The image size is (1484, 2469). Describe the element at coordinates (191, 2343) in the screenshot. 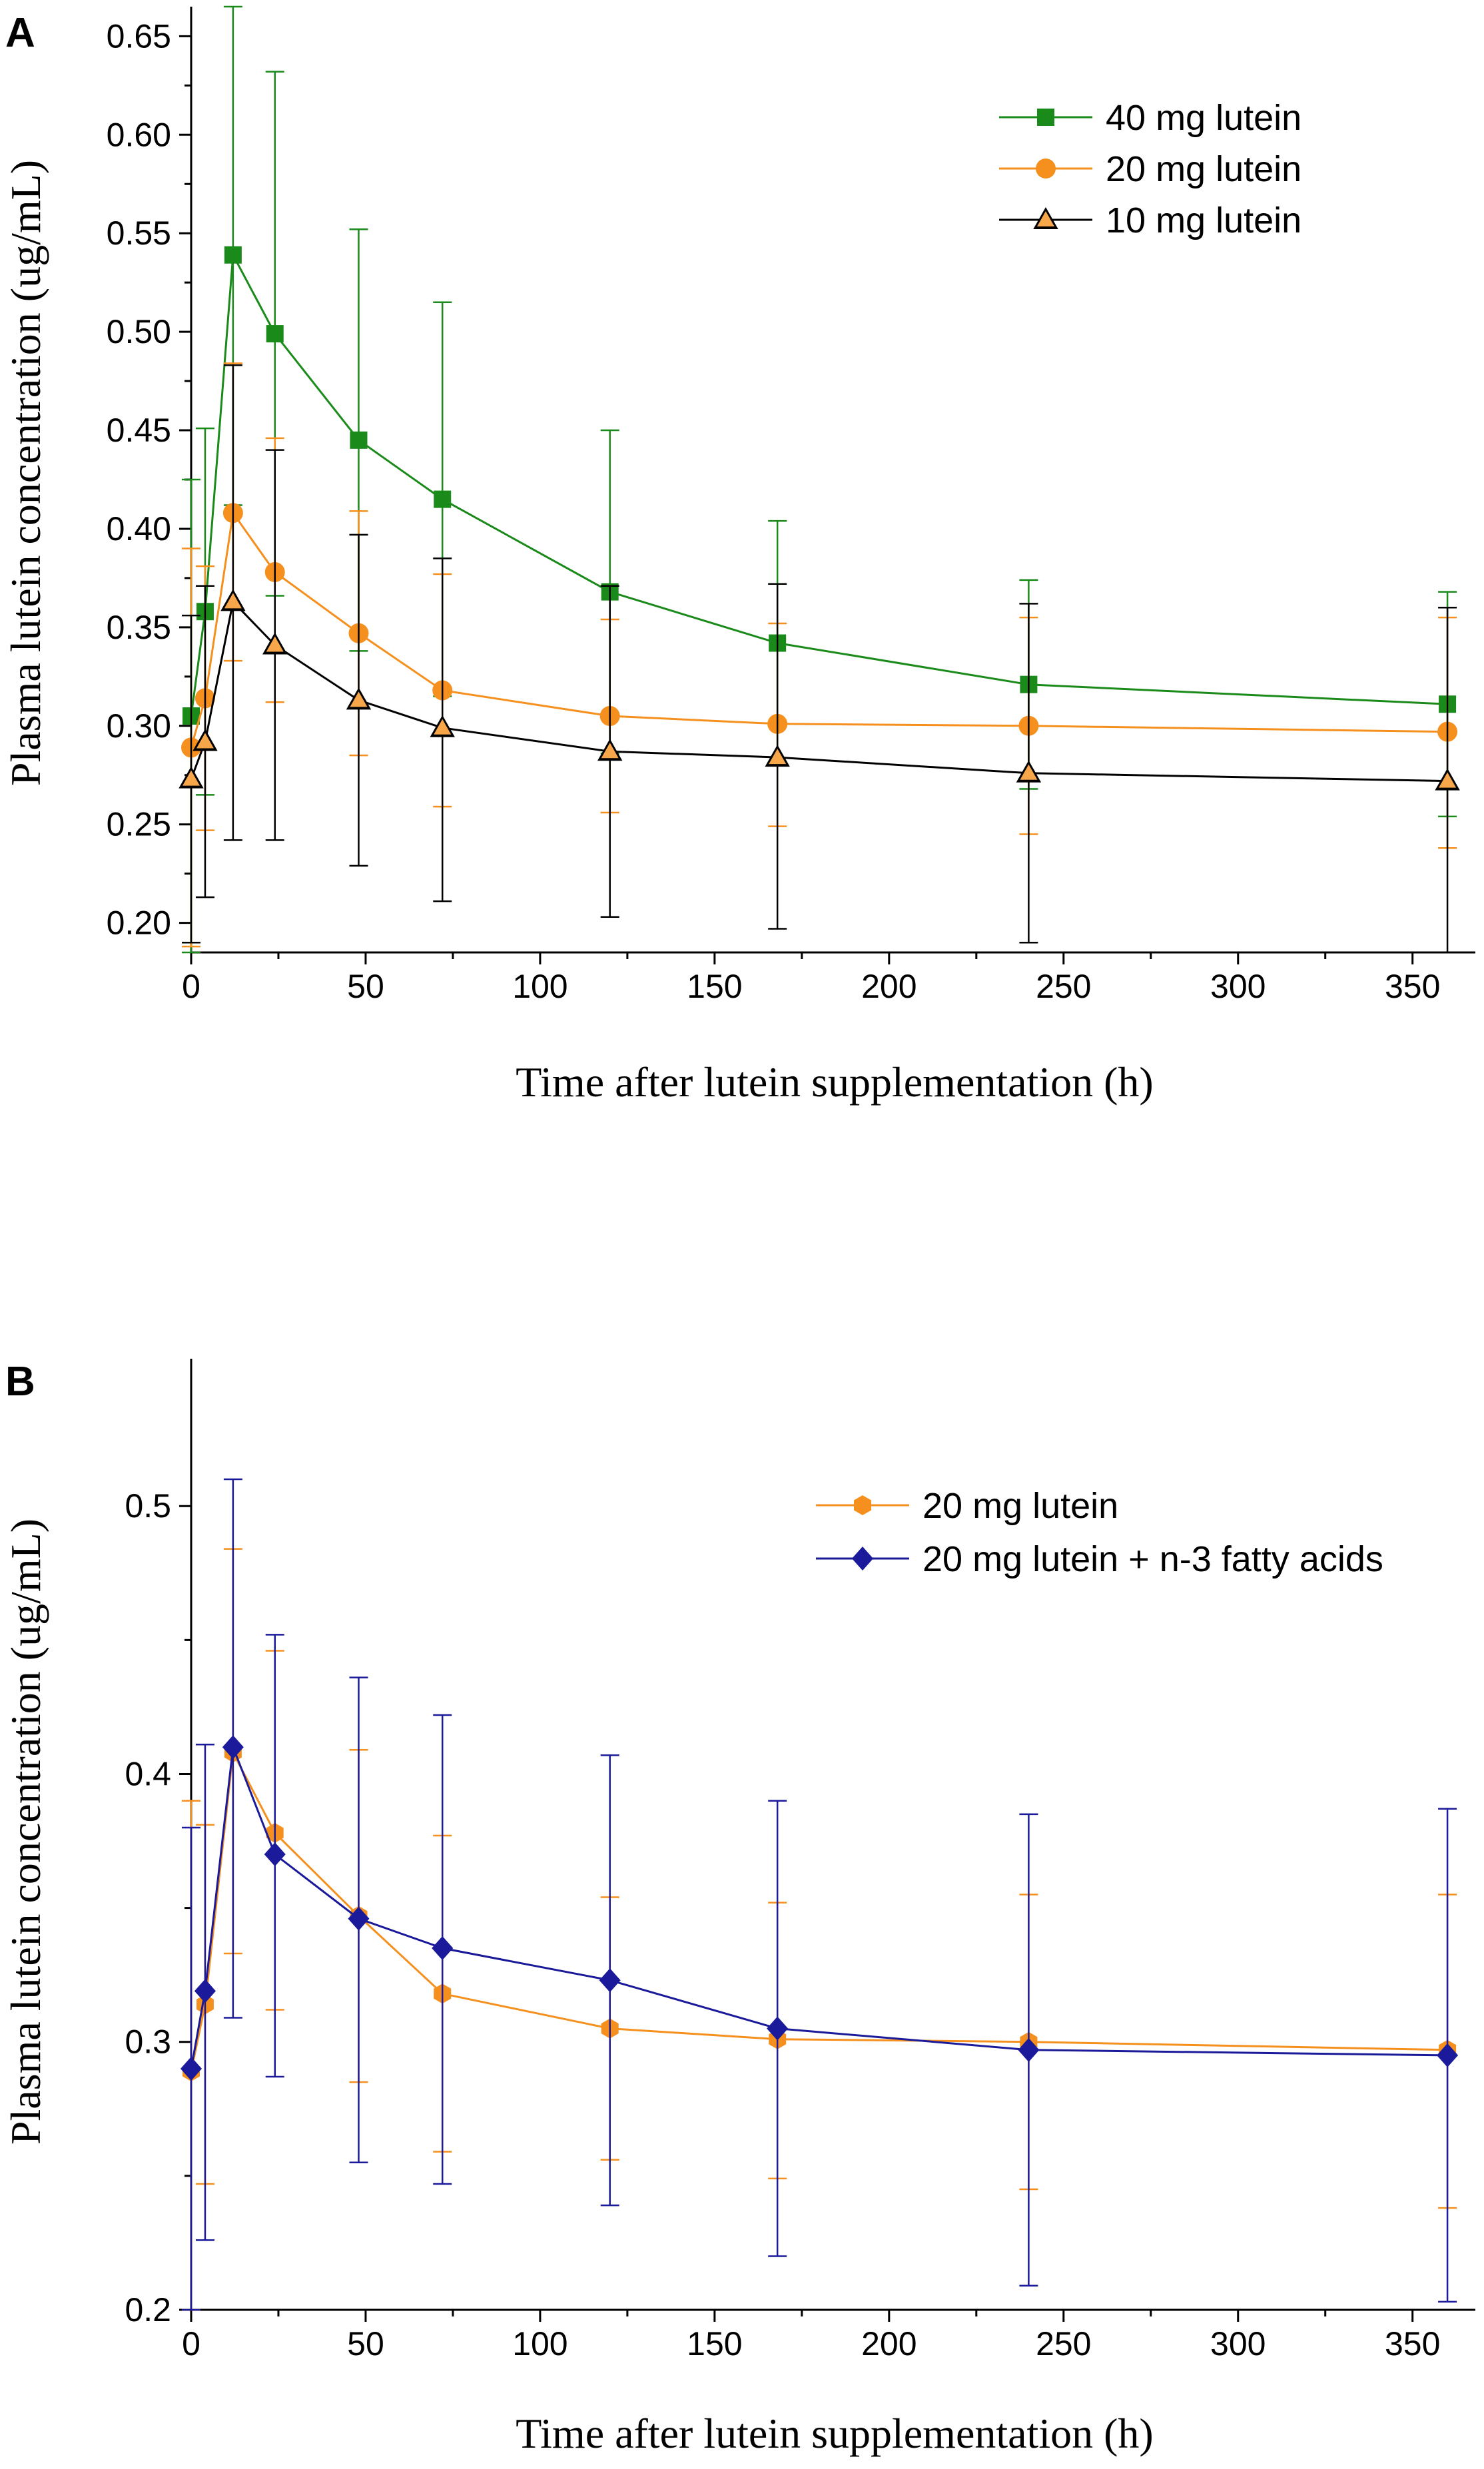

I see `panel-b-x-tick-label: 0` at that location.